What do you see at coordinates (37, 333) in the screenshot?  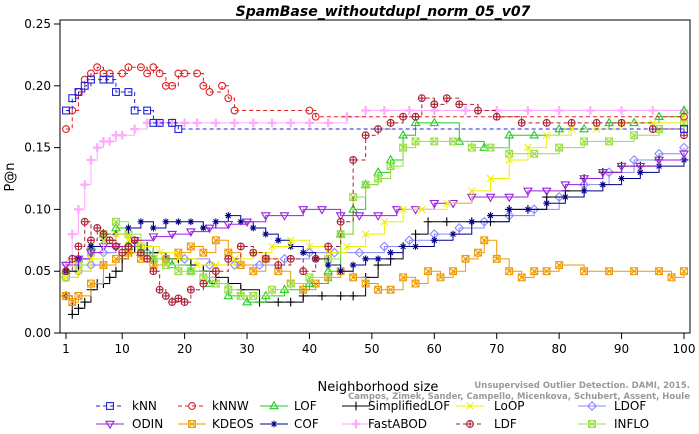 I see `y-tick-label: 0.00` at bounding box center [37, 333].